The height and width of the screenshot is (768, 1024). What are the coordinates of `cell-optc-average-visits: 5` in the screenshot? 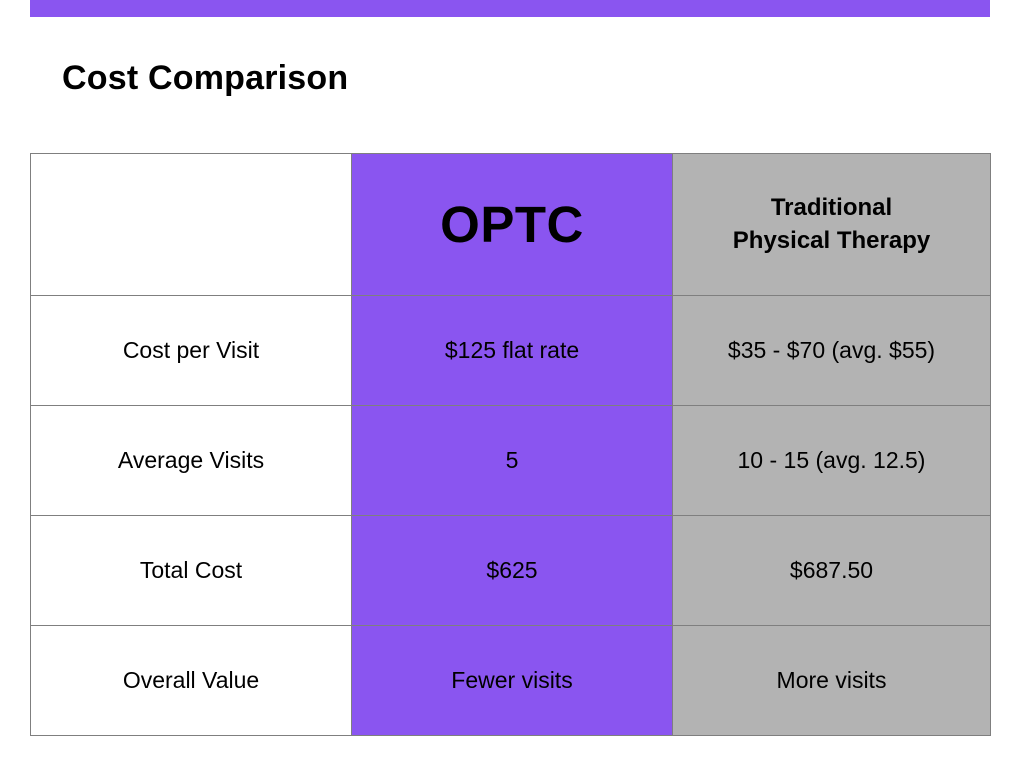 It's located at (512, 460).